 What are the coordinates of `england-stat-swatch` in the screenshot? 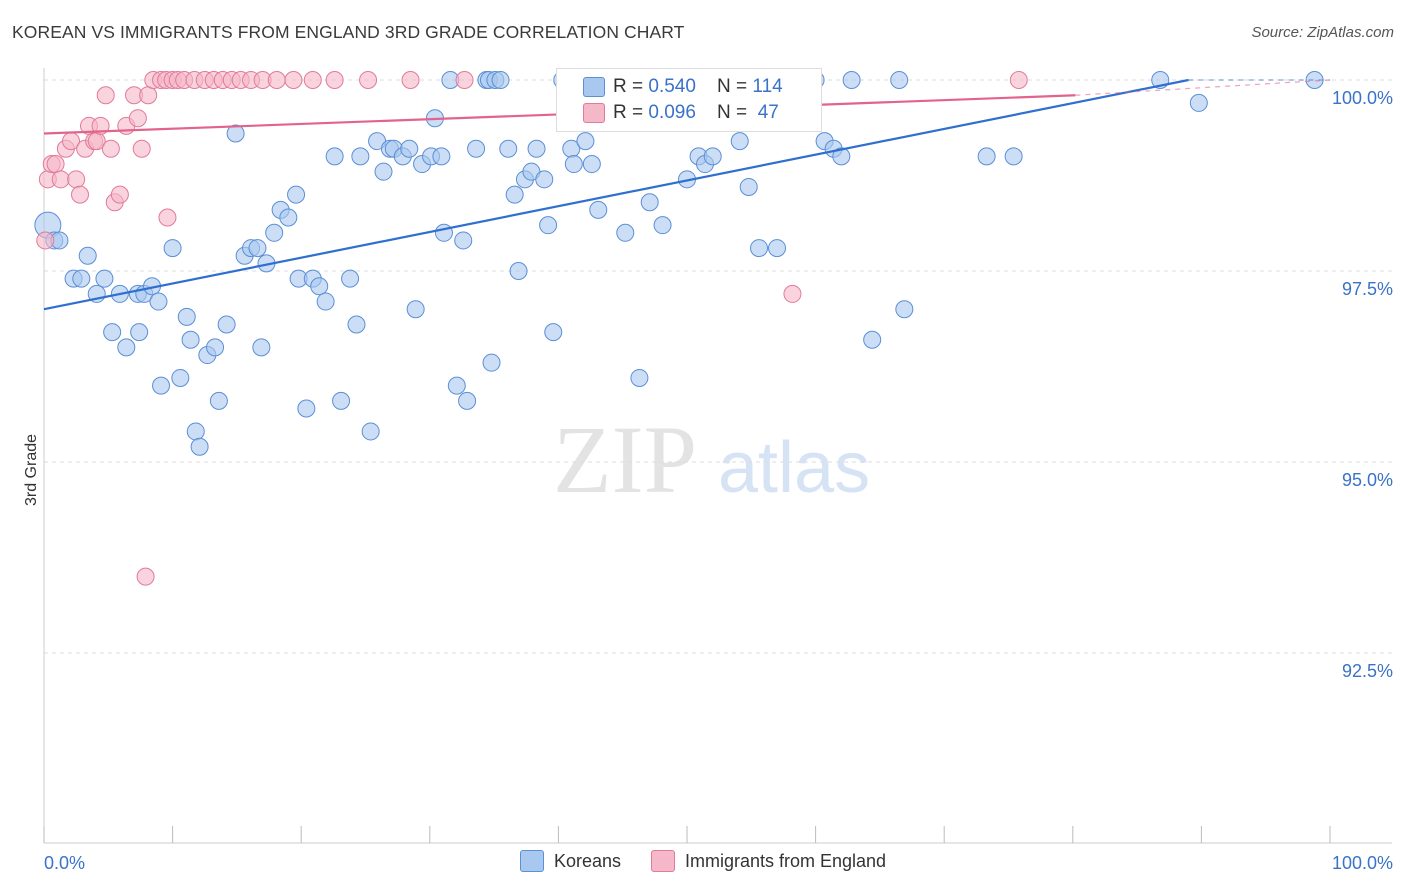 It's located at (594, 113).